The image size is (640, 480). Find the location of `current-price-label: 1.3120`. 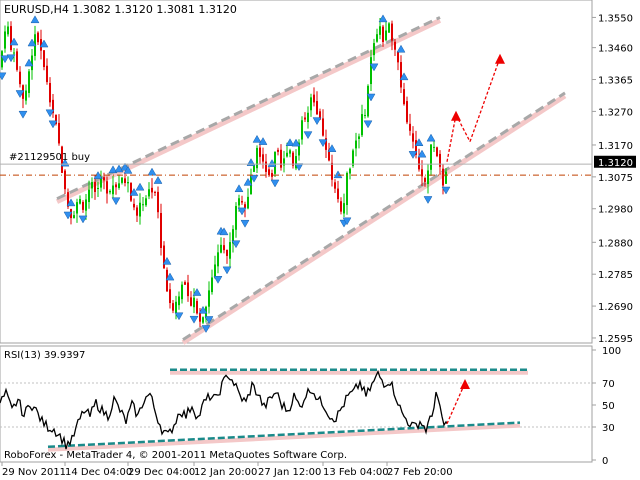

current-price-label: 1.3120 is located at coordinates (615, 163).